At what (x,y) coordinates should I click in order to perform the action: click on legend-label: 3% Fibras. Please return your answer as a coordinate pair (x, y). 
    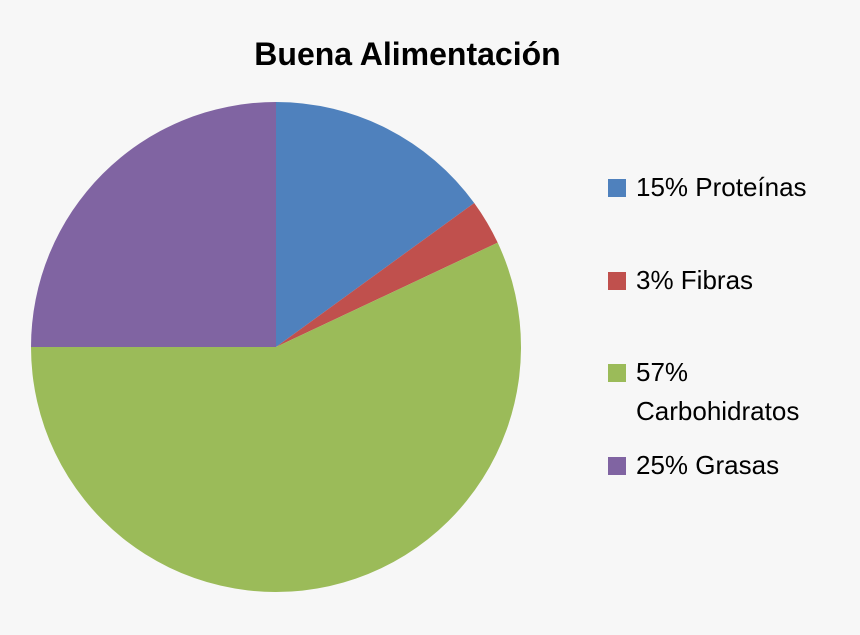
    Looking at the image, I should click on (695, 280).